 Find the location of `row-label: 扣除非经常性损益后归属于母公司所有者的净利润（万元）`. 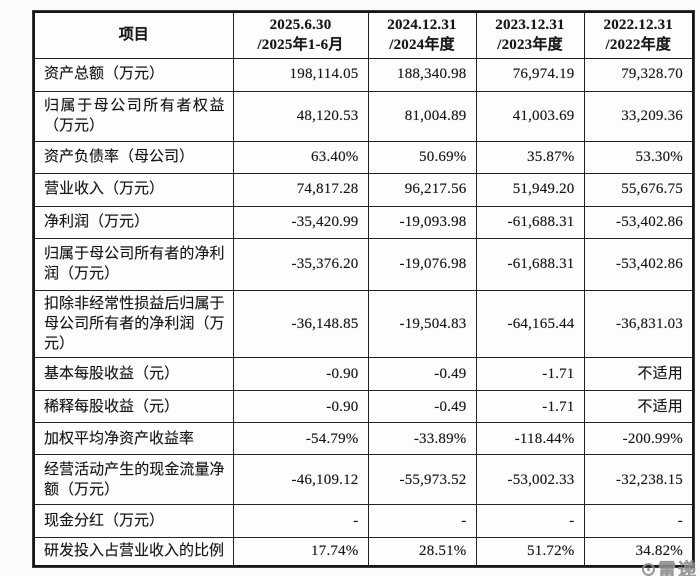

row-label: 扣除非经常性损益后归属于母公司所有者的净利润（万元） is located at coordinates (133, 324).